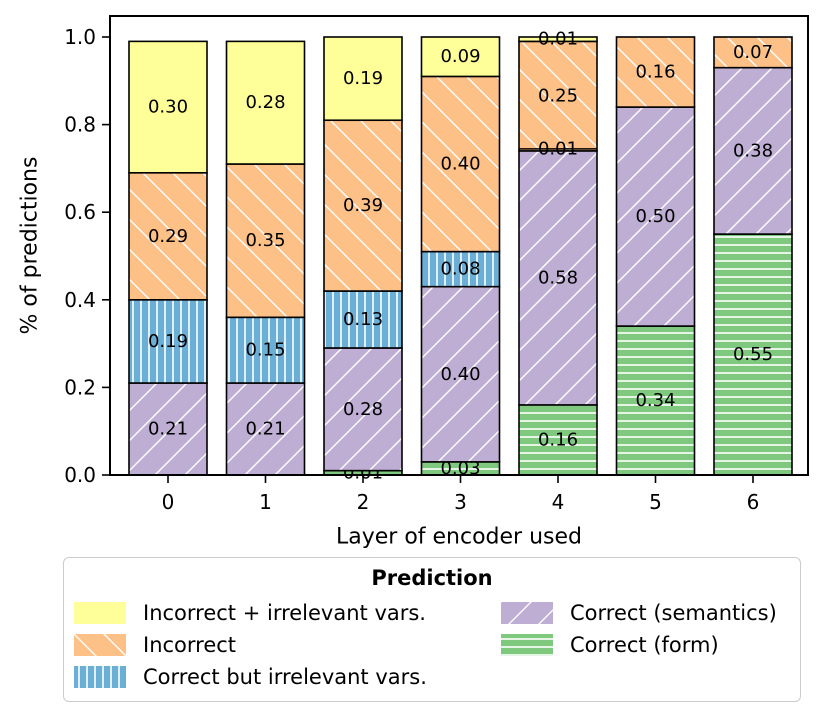  What do you see at coordinates (527, 613) in the screenshot?
I see `legend-swatch-correct-semantics` at bounding box center [527, 613].